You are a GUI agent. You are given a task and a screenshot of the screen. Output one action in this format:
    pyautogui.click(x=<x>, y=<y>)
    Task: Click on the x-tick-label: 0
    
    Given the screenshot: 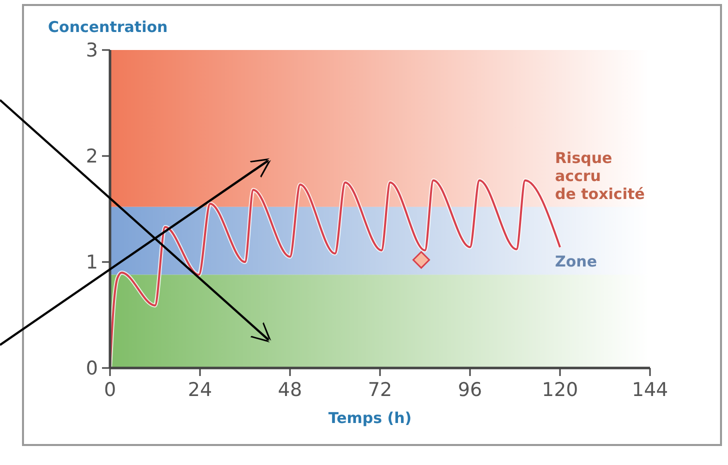 What is the action you would take?
    pyautogui.click(x=110, y=390)
    